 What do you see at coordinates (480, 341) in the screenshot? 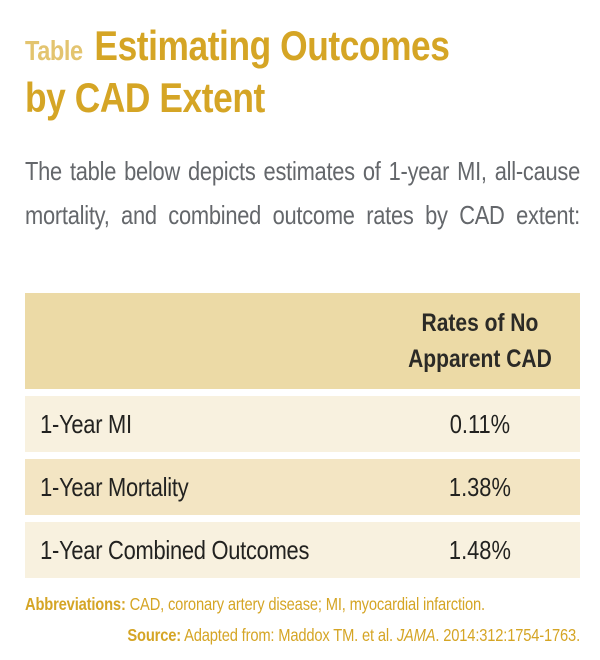
I see `column-header-rates-no-apparent-cad: Rates of No Apparent CAD` at bounding box center [480, 341].